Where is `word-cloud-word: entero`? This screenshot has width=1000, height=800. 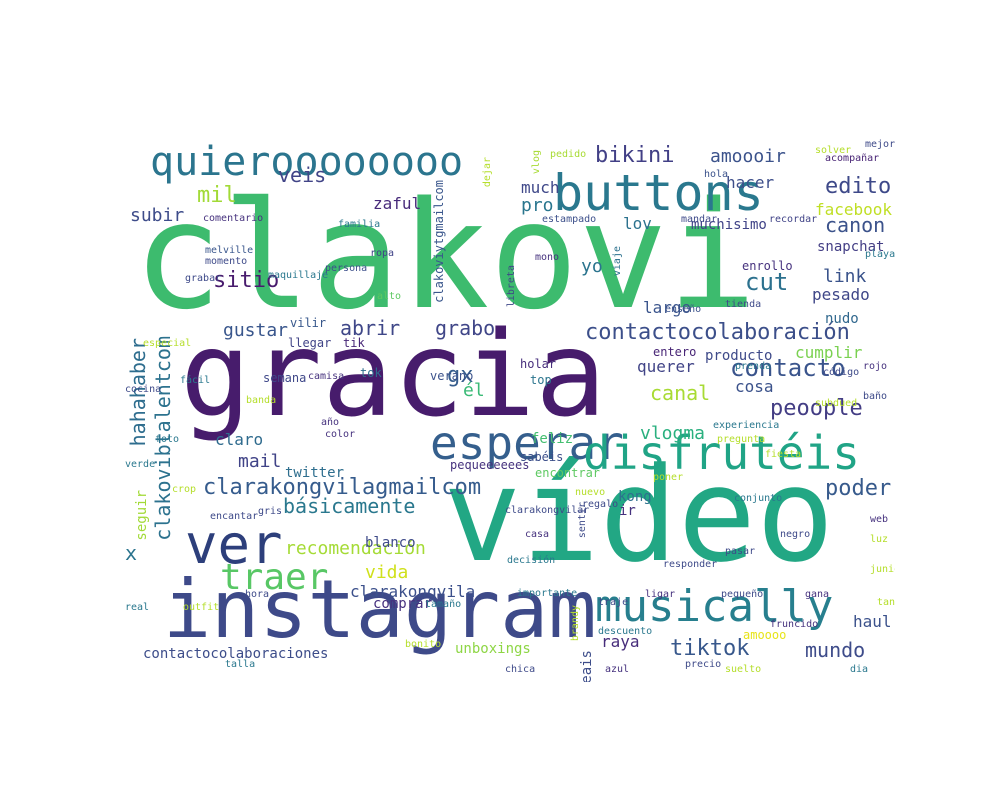
word-cloud-word: entero is located at coordinates (675, 352).